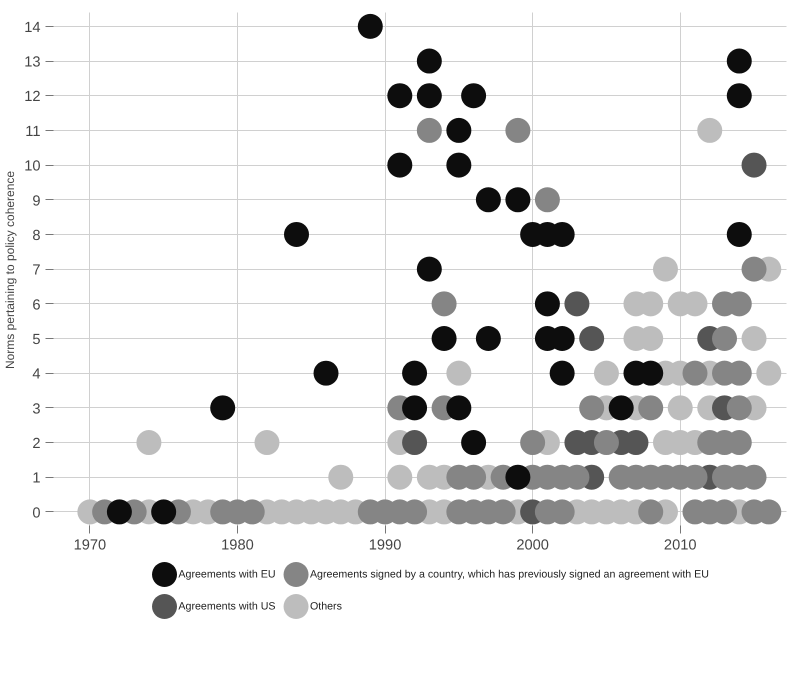 The width and height of the screenshot is (801, 684). I want to click on y-tick-label: 14, so click(32, 28).